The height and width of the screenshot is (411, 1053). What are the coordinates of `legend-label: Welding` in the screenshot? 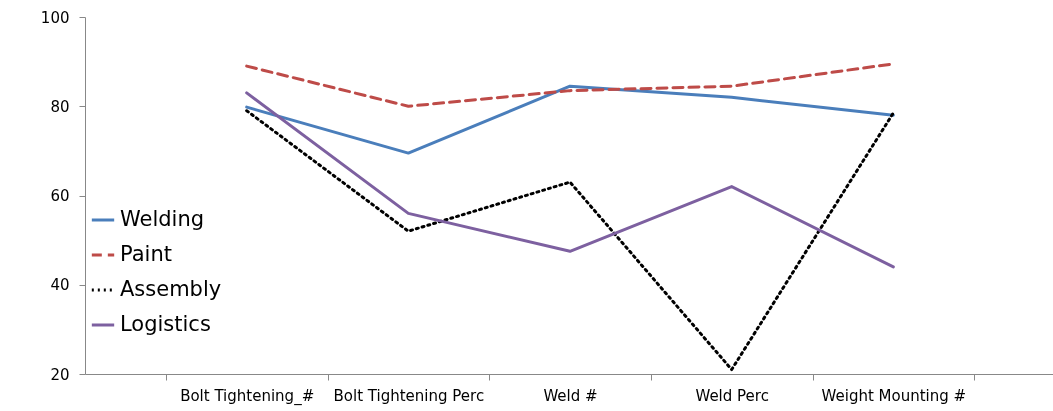 It's located at (162, 219).